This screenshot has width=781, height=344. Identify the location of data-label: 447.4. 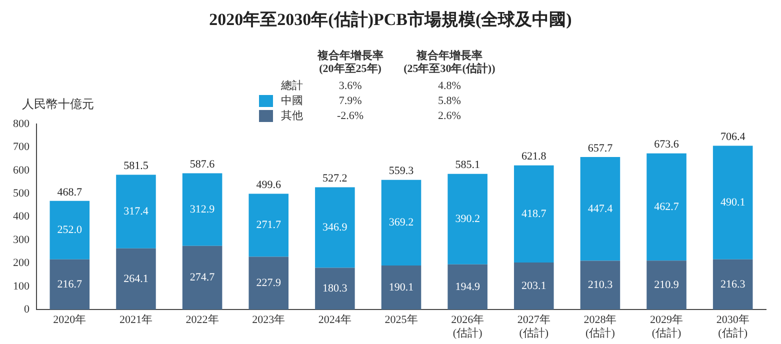
(601, 208).